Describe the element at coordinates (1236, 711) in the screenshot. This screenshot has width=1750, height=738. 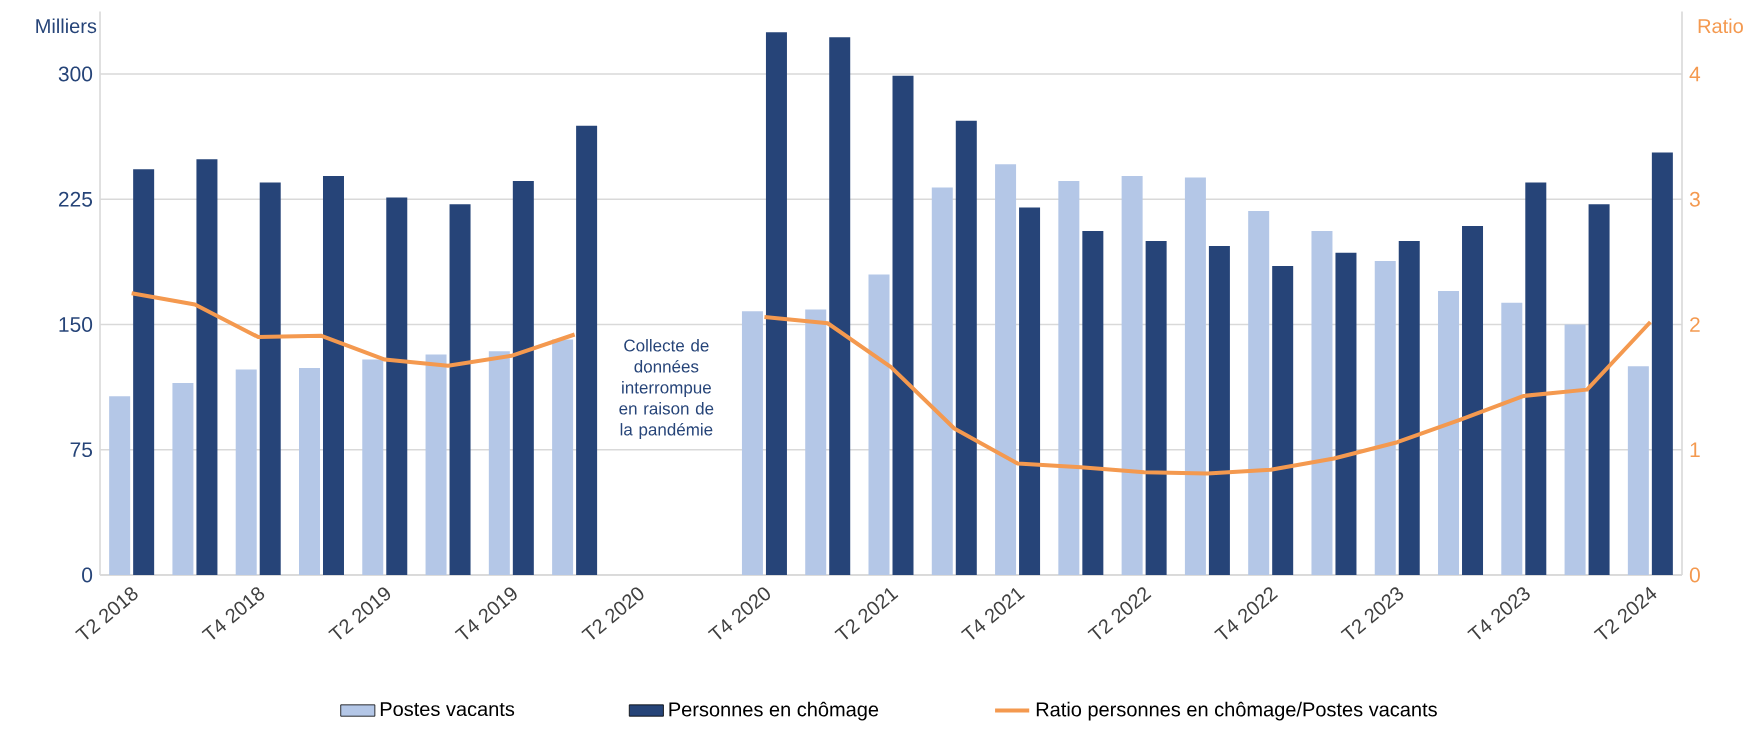
I see `legend-label: Ratio personnes en chômage/Postes vacants` at that location.